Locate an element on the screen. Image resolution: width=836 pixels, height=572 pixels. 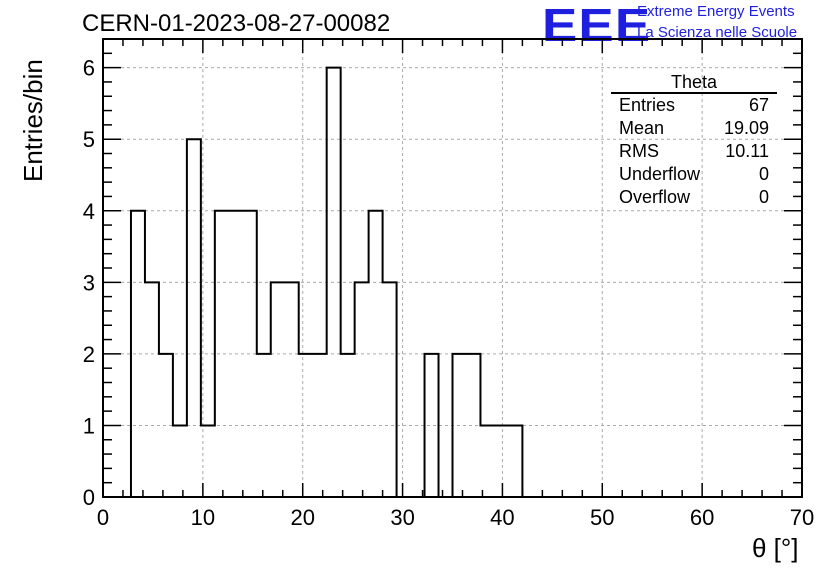
y-tick-label: 4 is located at coordinates (89, 211).